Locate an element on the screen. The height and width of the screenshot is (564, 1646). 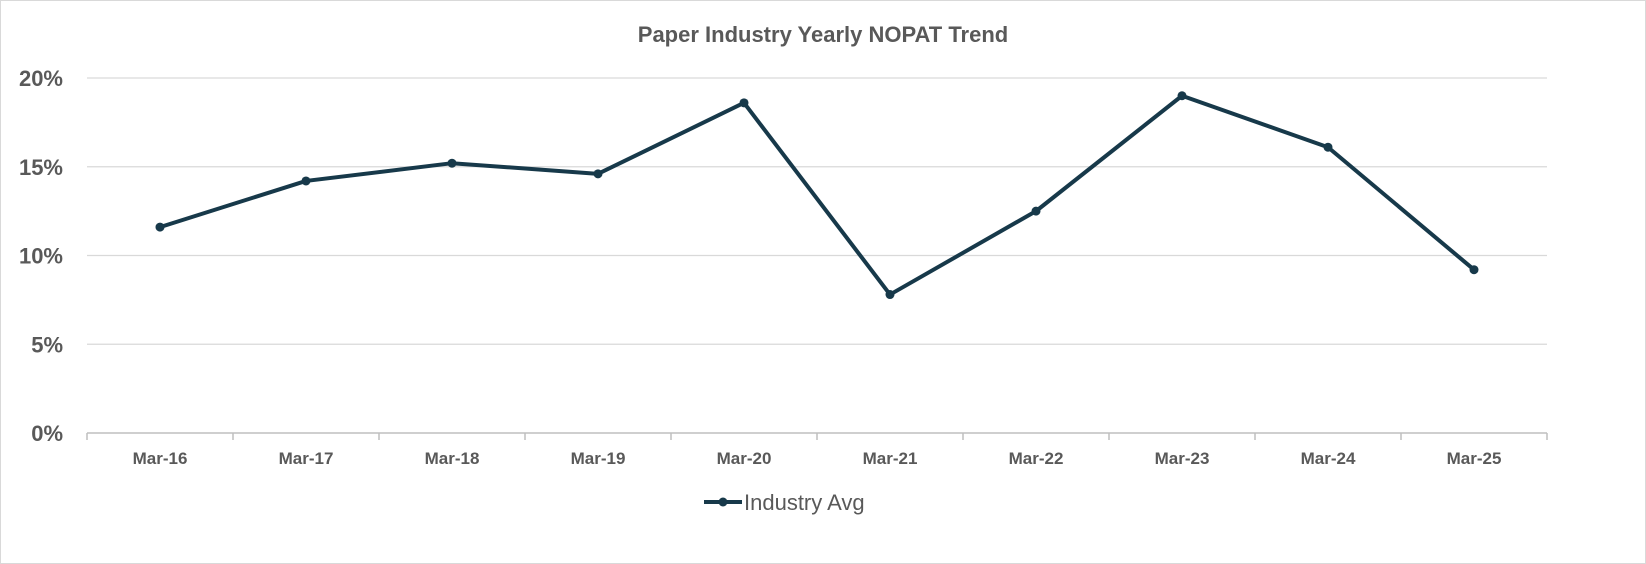
x-tick-label: Mar-25 is located at coordinates (1474, 458).